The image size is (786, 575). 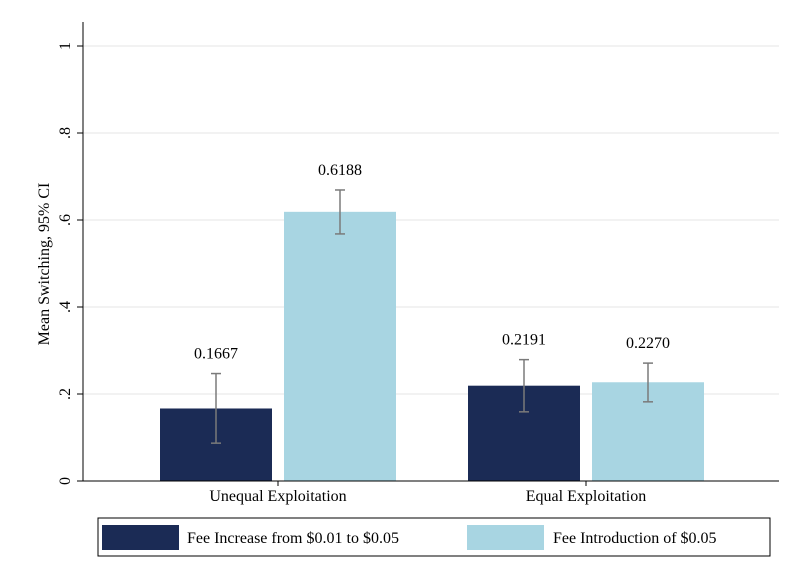 I want to click on category-labels: Unequal Exploitation Equal Exploitation, so click(x=427, y=496).